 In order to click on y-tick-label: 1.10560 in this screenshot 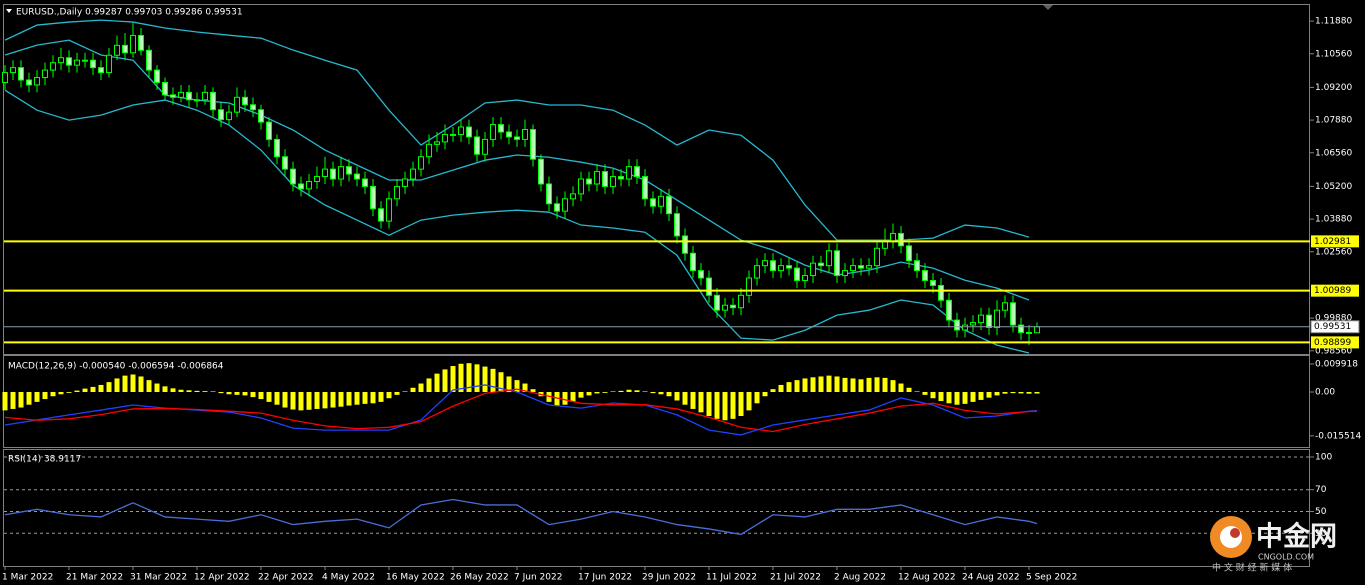, I will do `click(1333, 54)`.